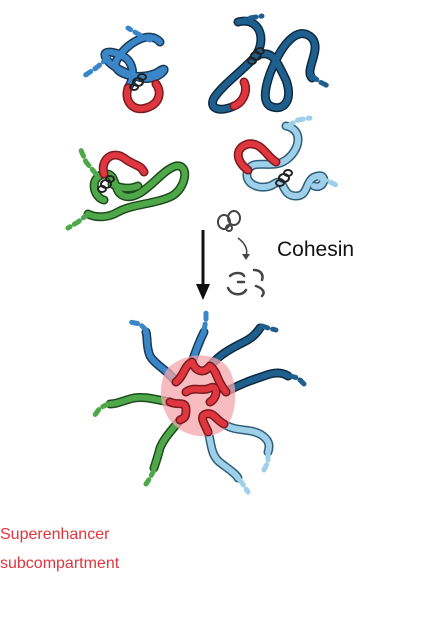 This screenshot has width=421, height=641. What do you see at coordinates (60, 563) in the screenshot?
I see `superenhancer-caption-line2: subcompartment` at bounding box center [60, 563].